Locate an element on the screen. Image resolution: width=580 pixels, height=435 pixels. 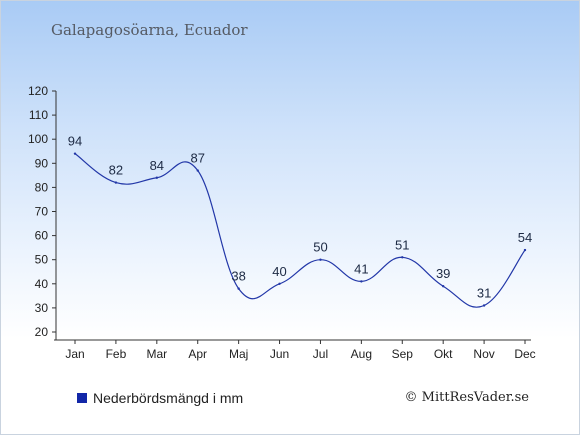
y-tick-label: 40 is located at coordinates (42, 284).